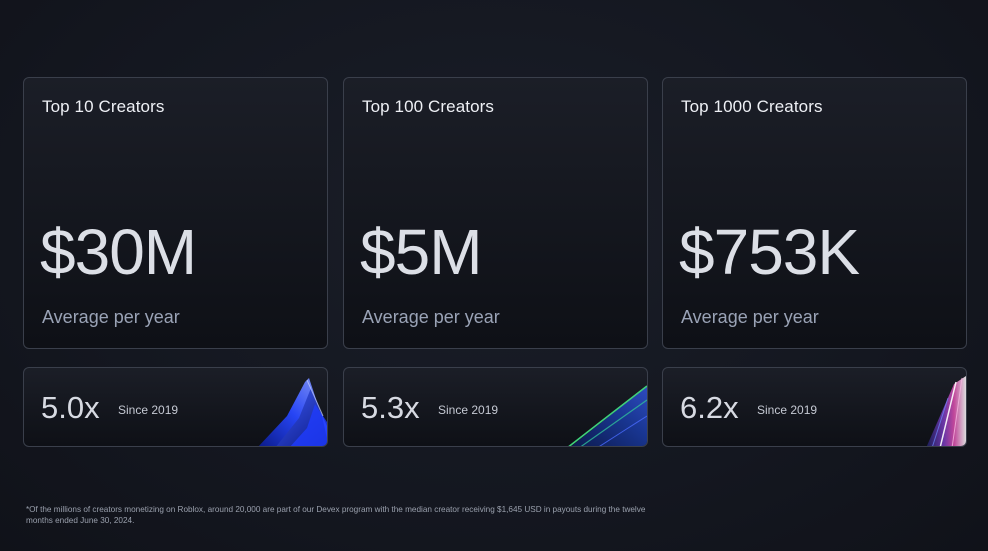 The height and width of the screenshot is (551, 988). What do you see at coordinates (752, 106) in the screenshot?
I see `card-title: Top 1000 Creators` at bounding box center [752, 106].